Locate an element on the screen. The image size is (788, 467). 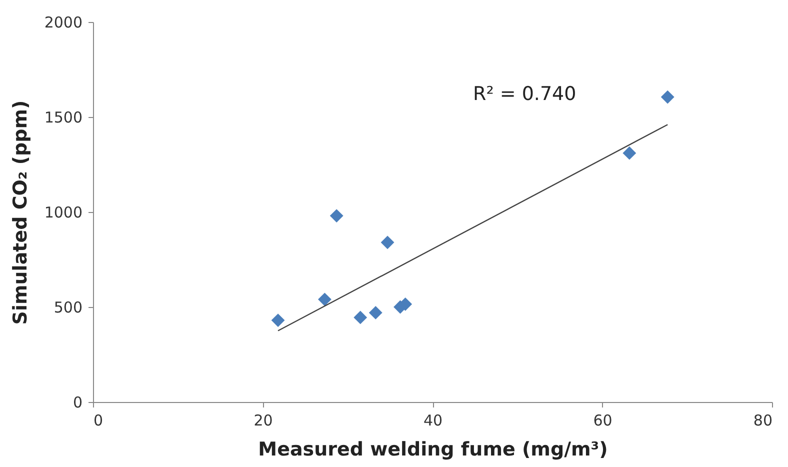
y-axis-title: Simulated CO₂ (ppm) is located at coordinates (20, 212).